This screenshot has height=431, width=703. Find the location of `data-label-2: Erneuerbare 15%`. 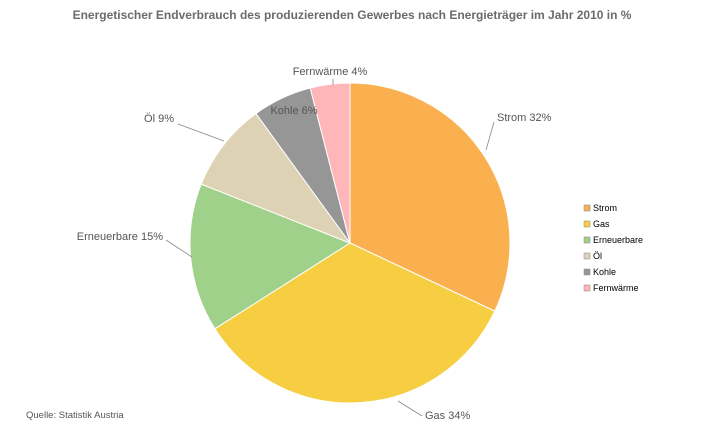

data-label-2: Erneuerbare 15% is located at coordinates (120, 237).